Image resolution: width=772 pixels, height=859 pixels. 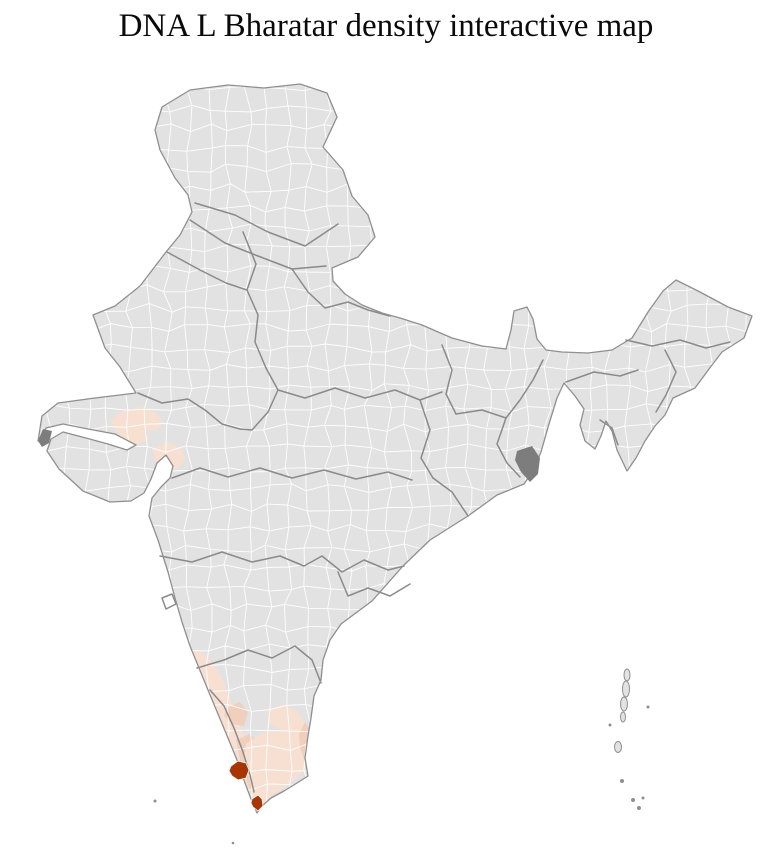 What do you see at coordinates (207, 271) in the screenshot?
I see `state-border-punjab-rajasthan` at bounding box center [207, 271].